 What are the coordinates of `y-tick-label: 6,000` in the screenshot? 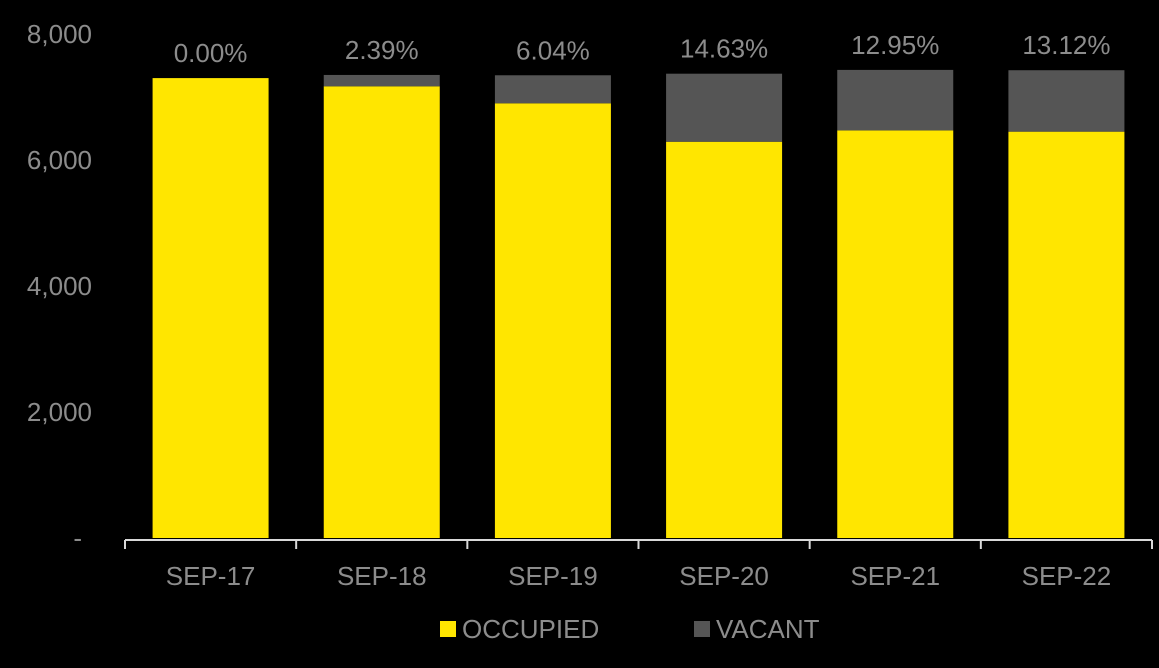 It's located at (59, 160).